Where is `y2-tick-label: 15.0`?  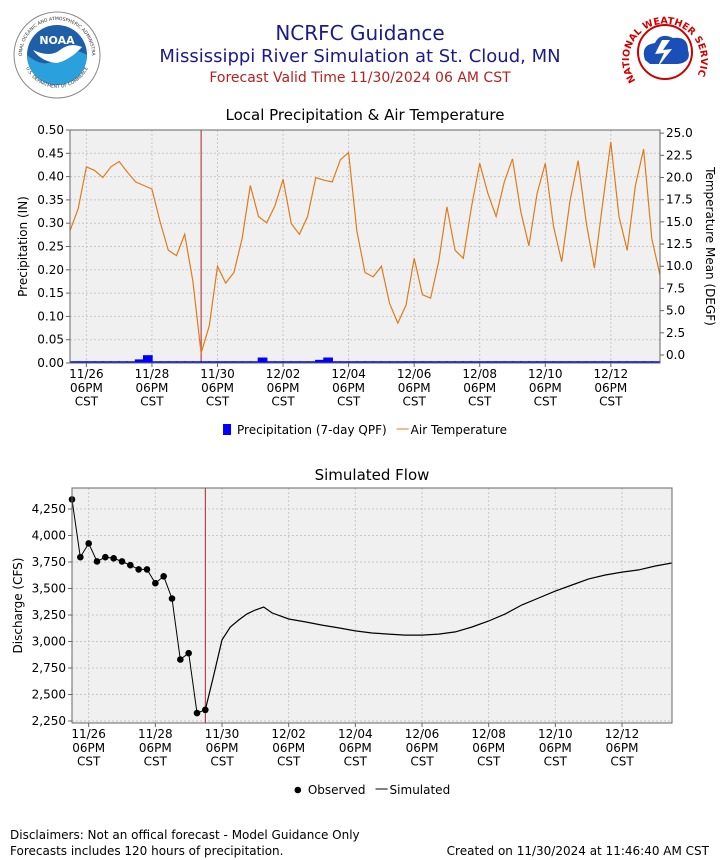 y2-tick-label: 15.0 is located at coordinates (679, 222).